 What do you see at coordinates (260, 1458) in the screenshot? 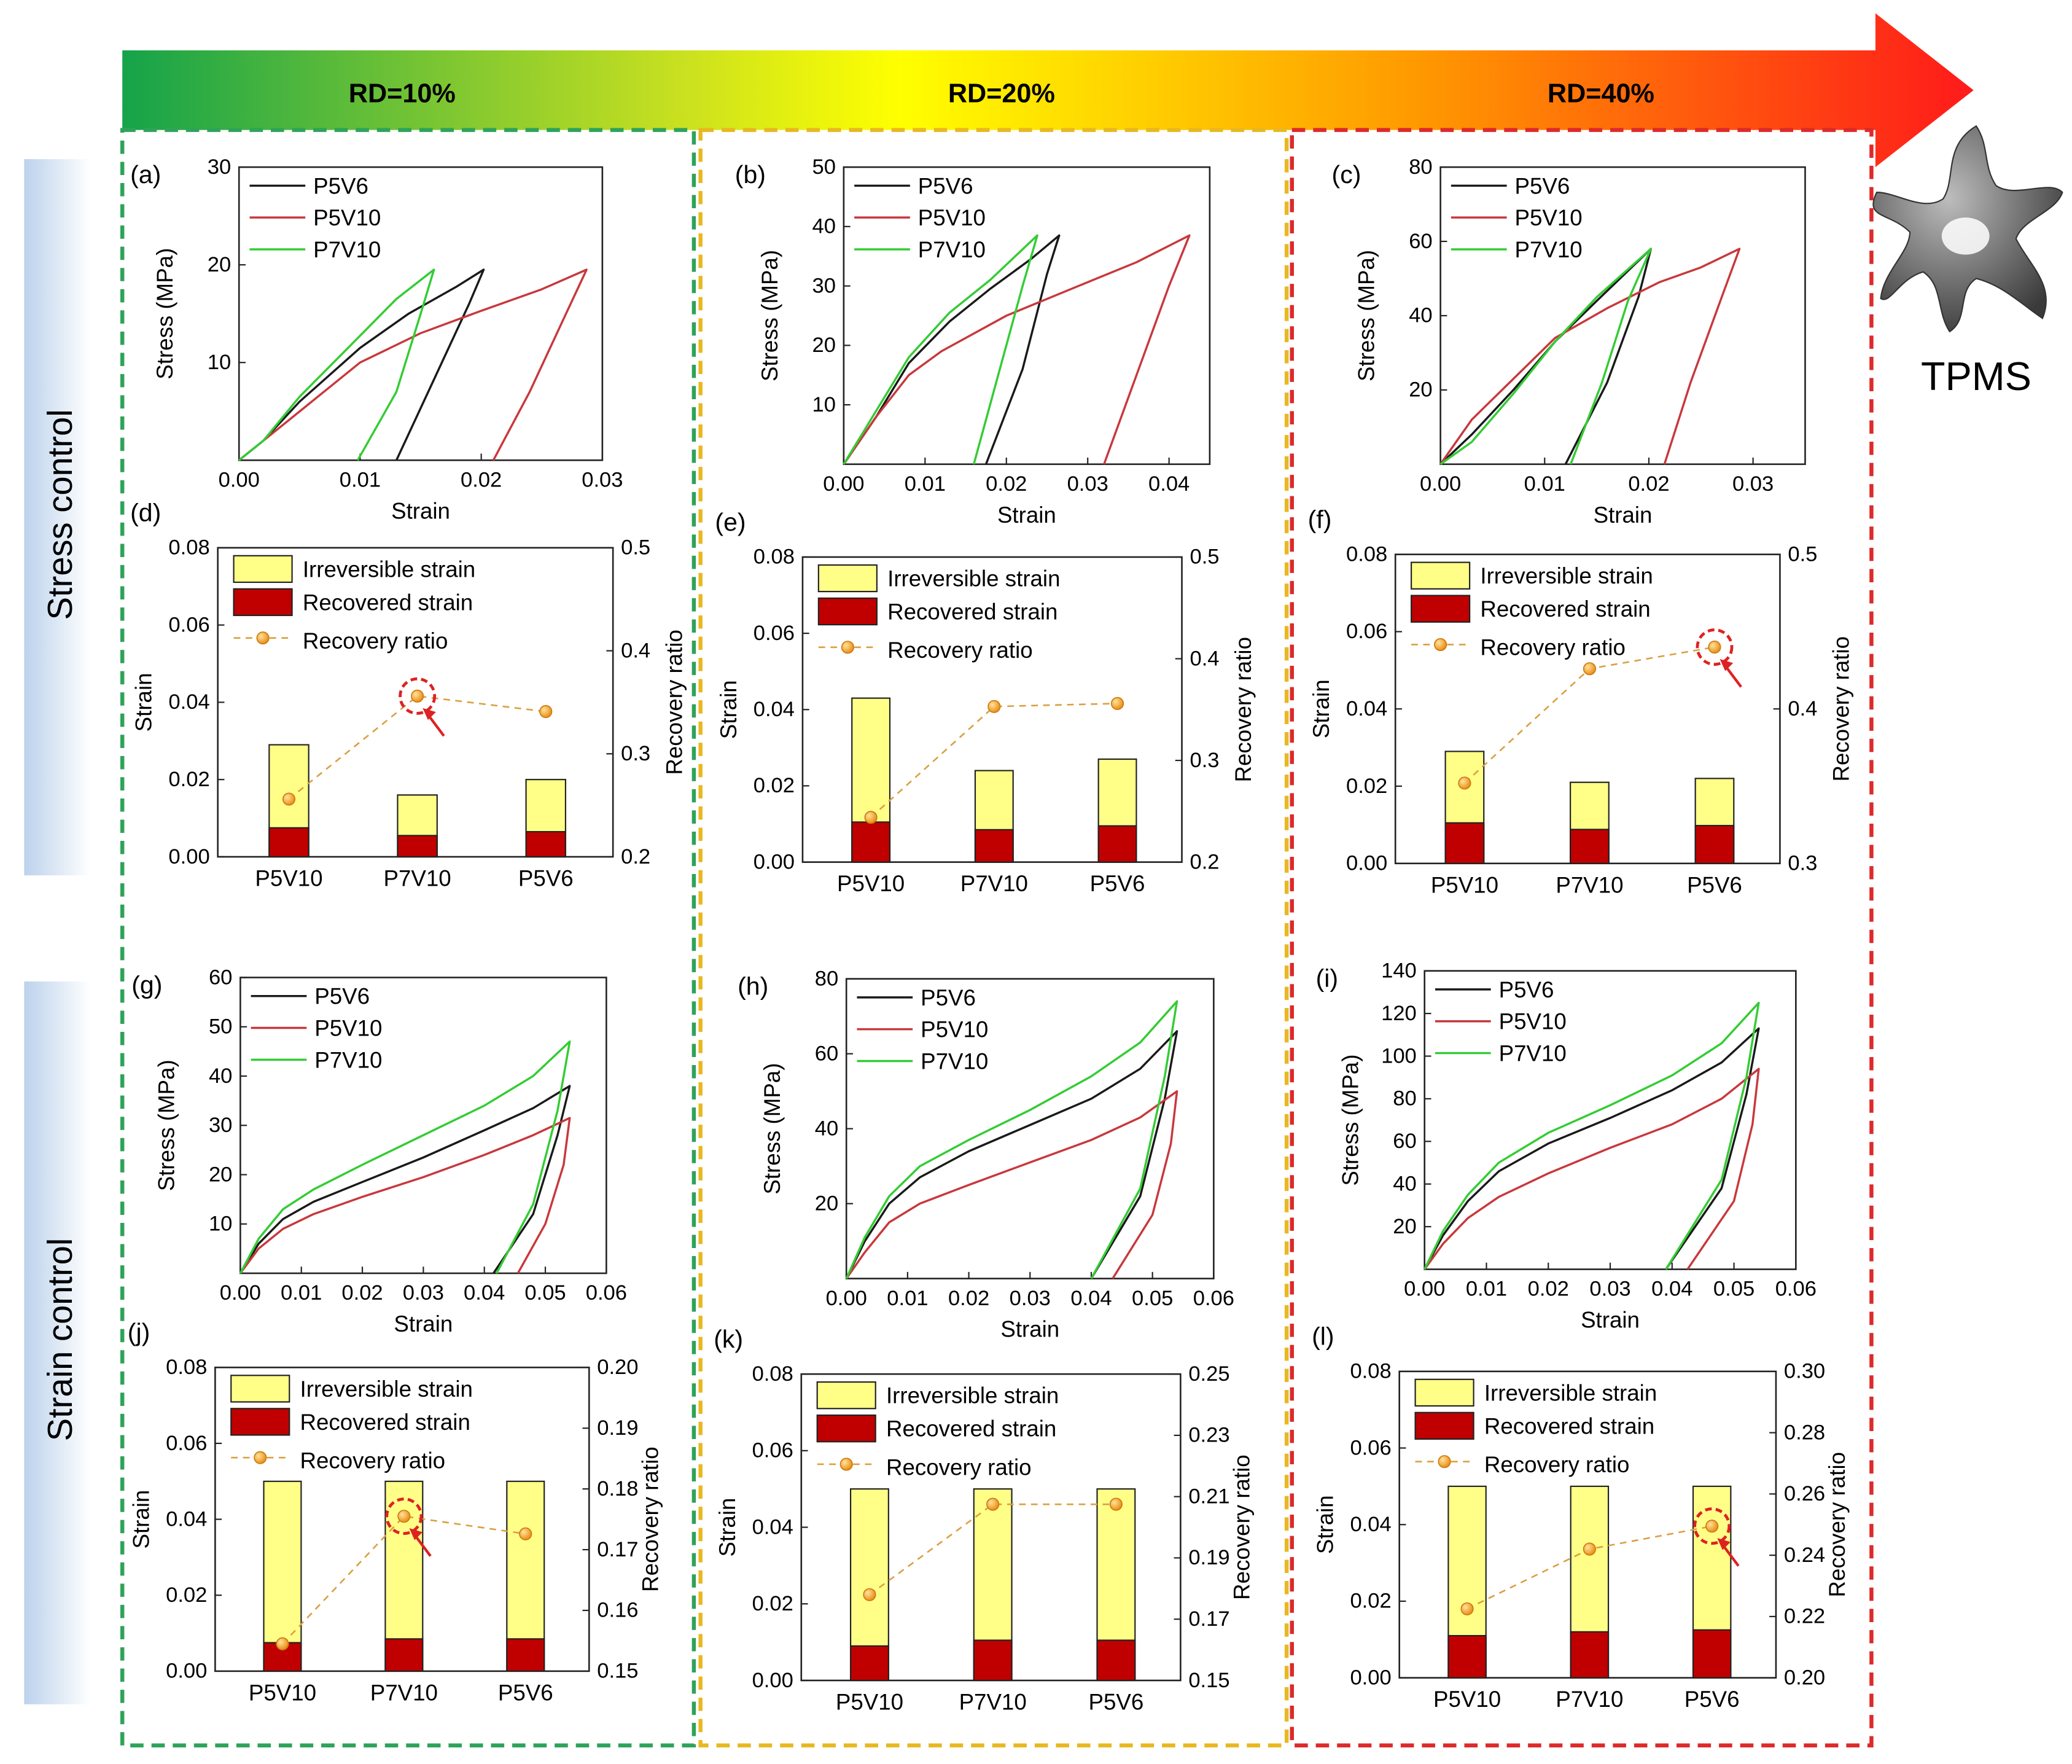
I see `legend-swatch-ratio-point` at bounding box center [260, 1458].